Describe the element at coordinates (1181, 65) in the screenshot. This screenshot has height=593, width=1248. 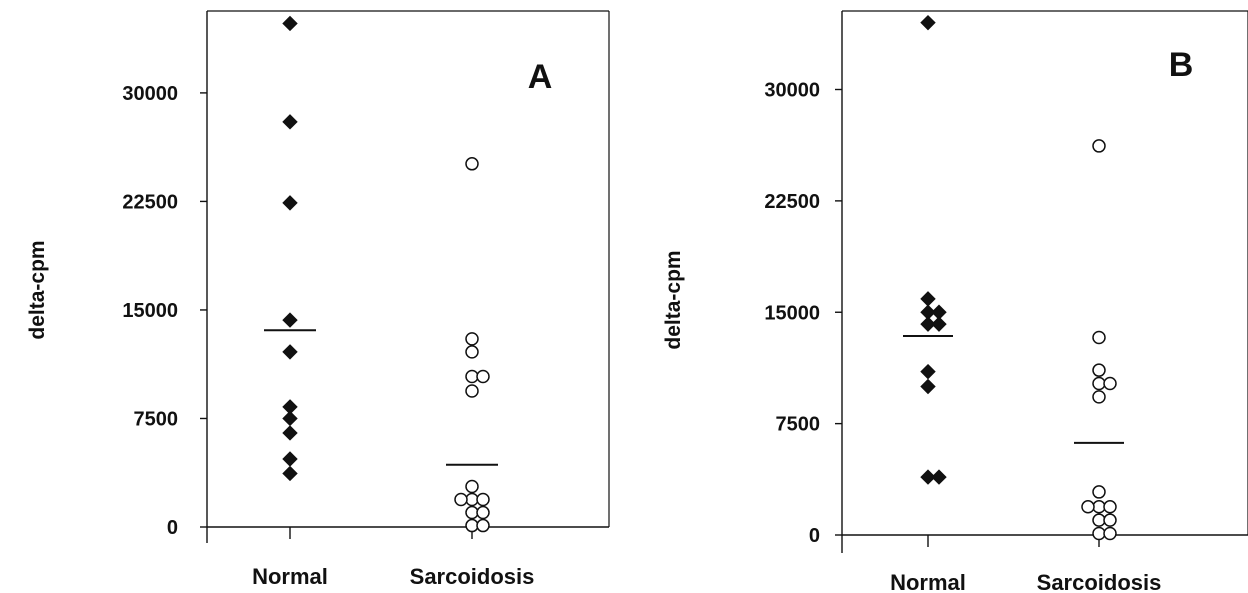
I see `panel-label: B` at that location.